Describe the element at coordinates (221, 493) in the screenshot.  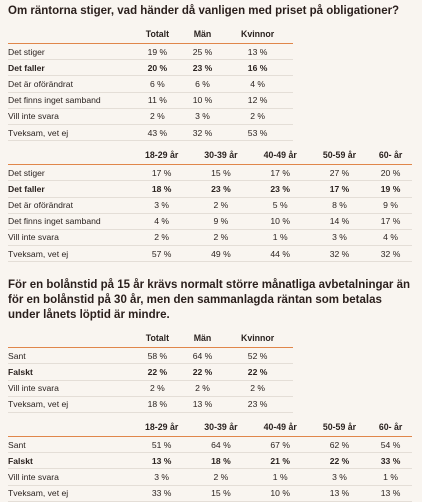
I see `cell: 15 %` at that location.